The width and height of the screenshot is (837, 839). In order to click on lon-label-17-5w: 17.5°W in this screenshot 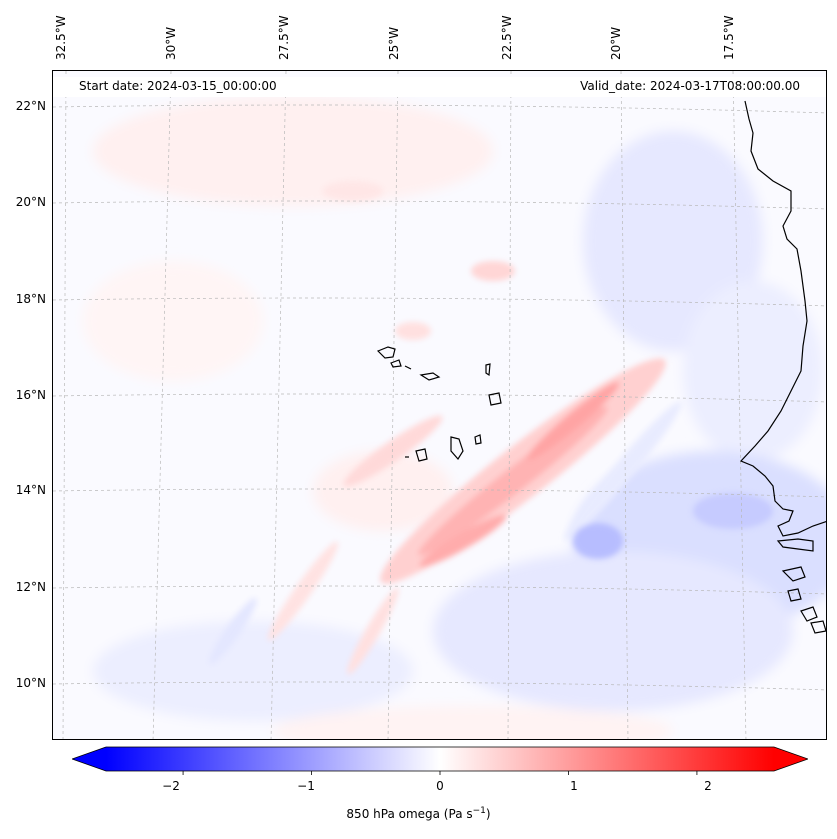, I will do `click(729, 37)`.